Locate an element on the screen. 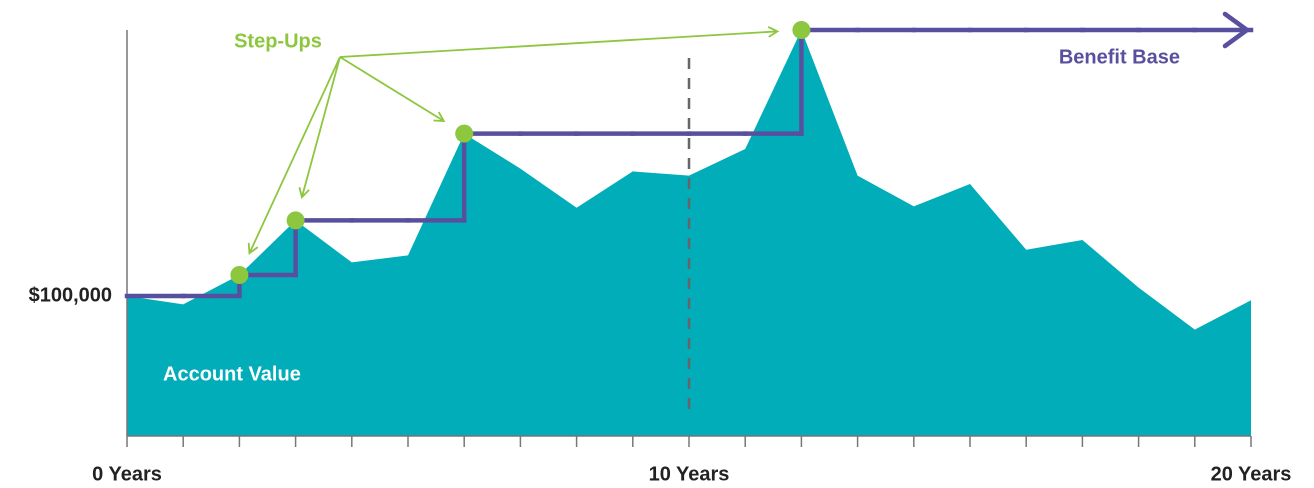  annotation: Step-Ups is located at coordinates (278, 41).